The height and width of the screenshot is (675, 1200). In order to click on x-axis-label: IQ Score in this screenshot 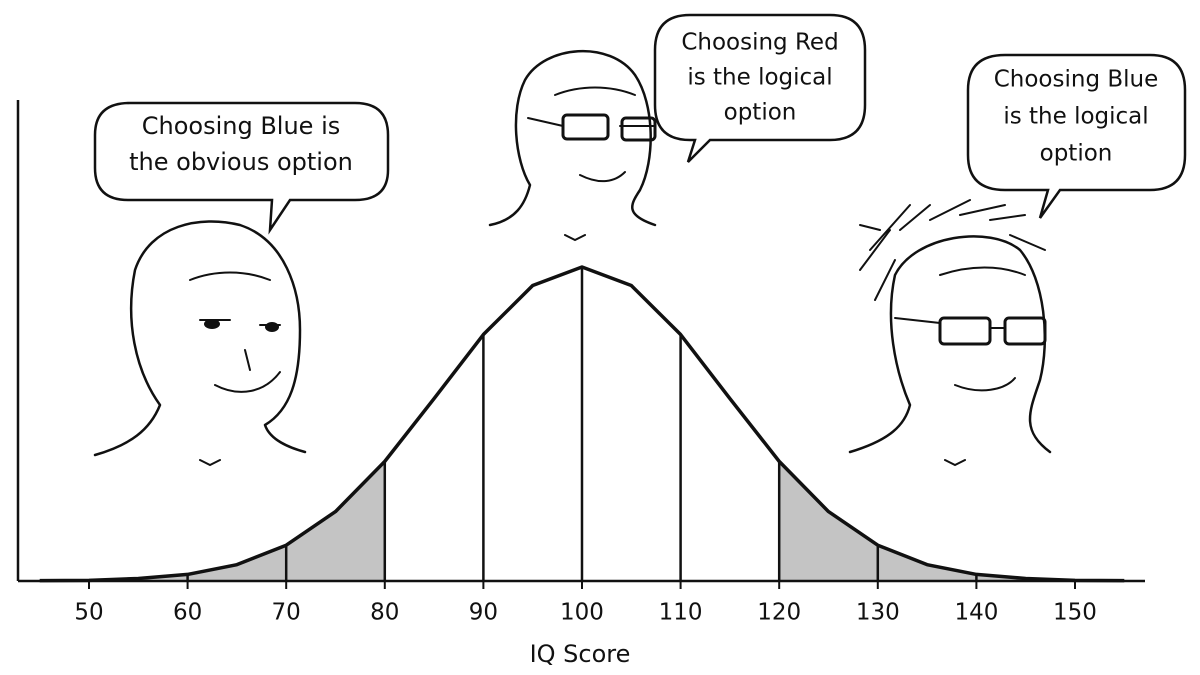, I will do `click(580, 654)`.